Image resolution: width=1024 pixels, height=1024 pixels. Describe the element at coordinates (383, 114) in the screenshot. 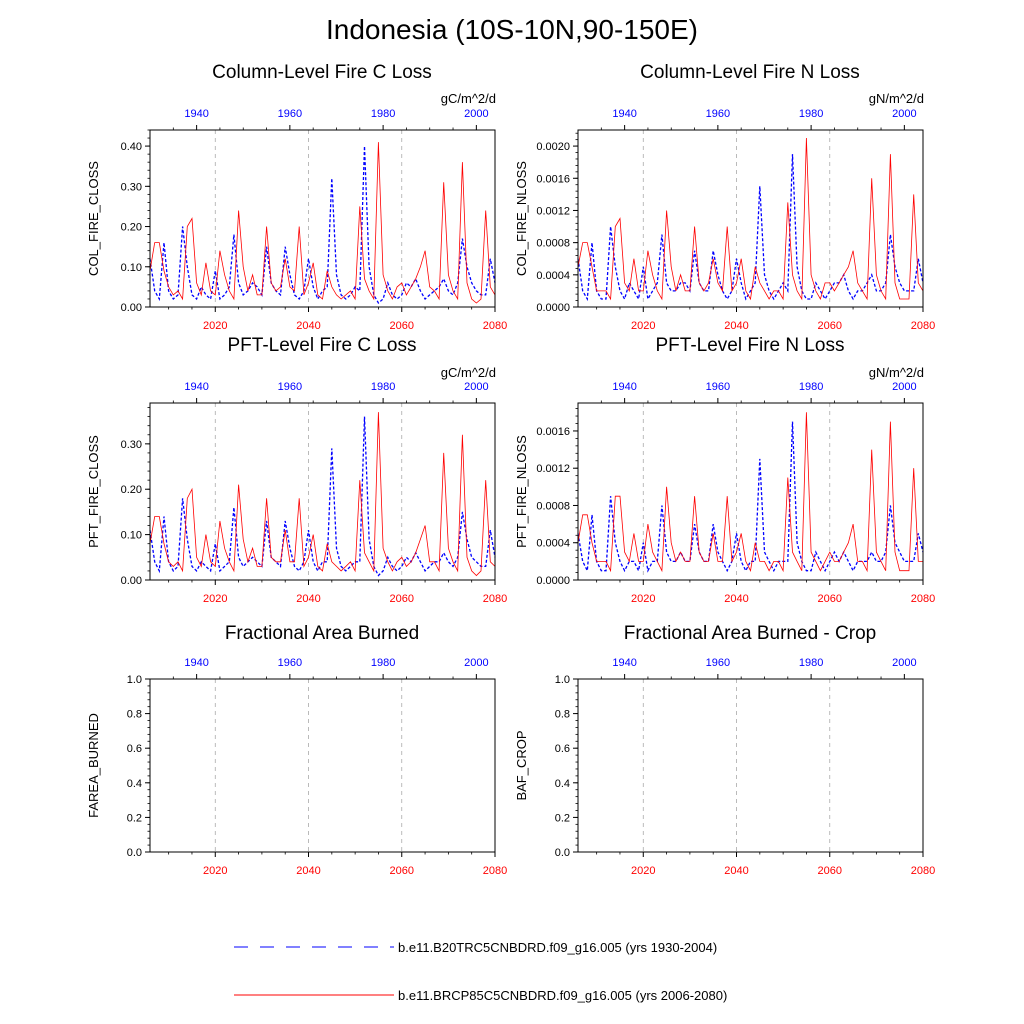

I see `x-top-tick-label-0-2: 1980` at that location.